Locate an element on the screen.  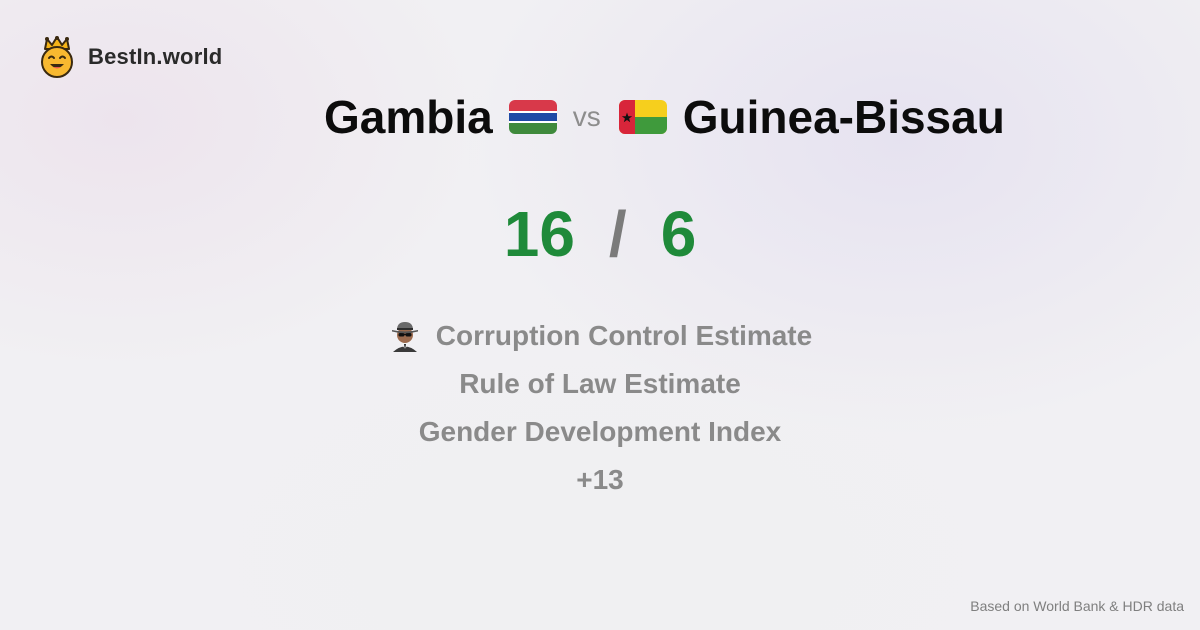
spy-icon is located at coordinates (404, 337).